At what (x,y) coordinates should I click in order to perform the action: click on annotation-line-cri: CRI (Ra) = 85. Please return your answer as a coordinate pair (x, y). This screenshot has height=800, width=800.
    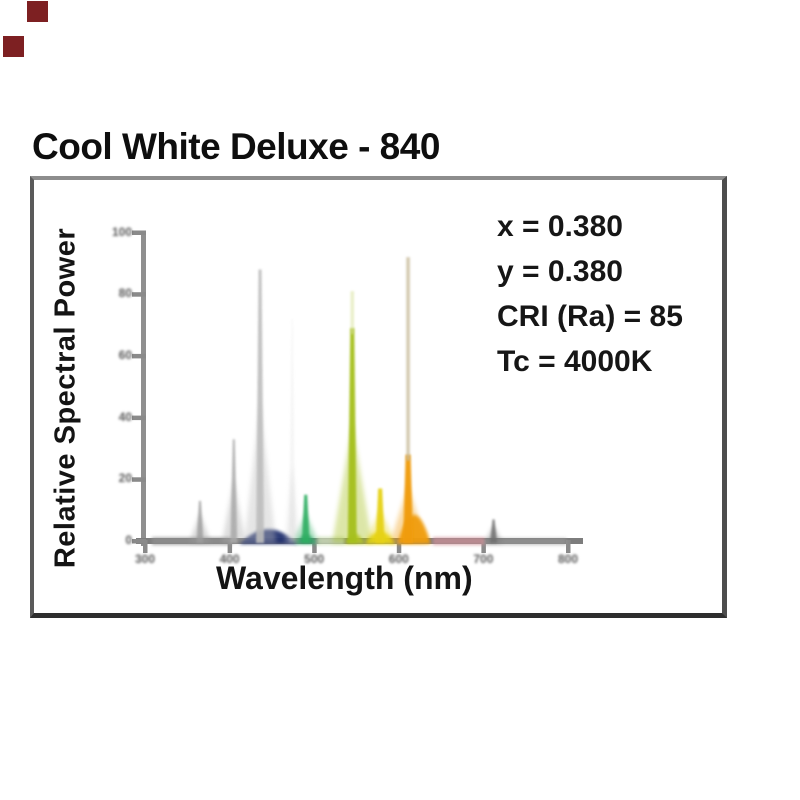
    Looking at the image, I should click on (590, 316).